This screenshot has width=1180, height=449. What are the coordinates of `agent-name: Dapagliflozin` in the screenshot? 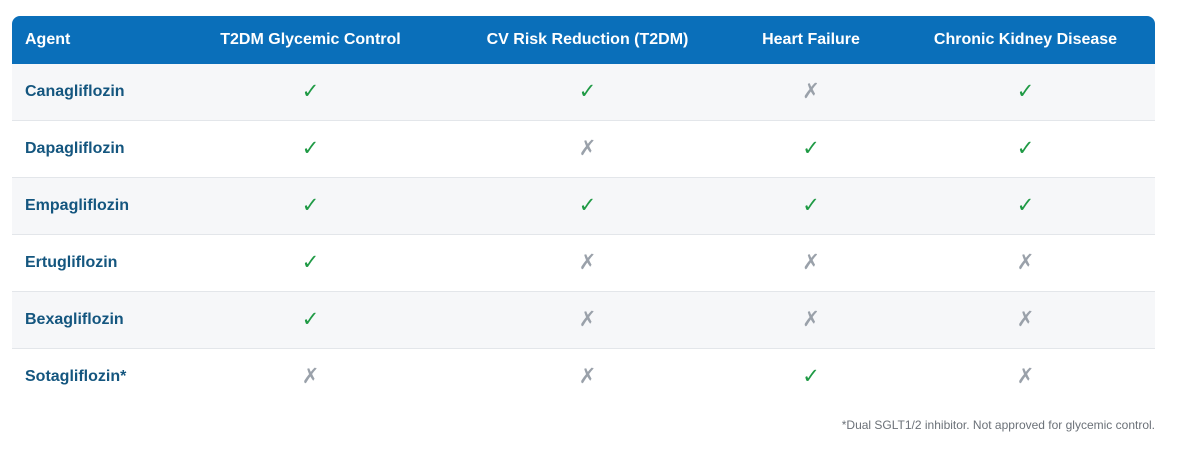 It's located at (92, 149).